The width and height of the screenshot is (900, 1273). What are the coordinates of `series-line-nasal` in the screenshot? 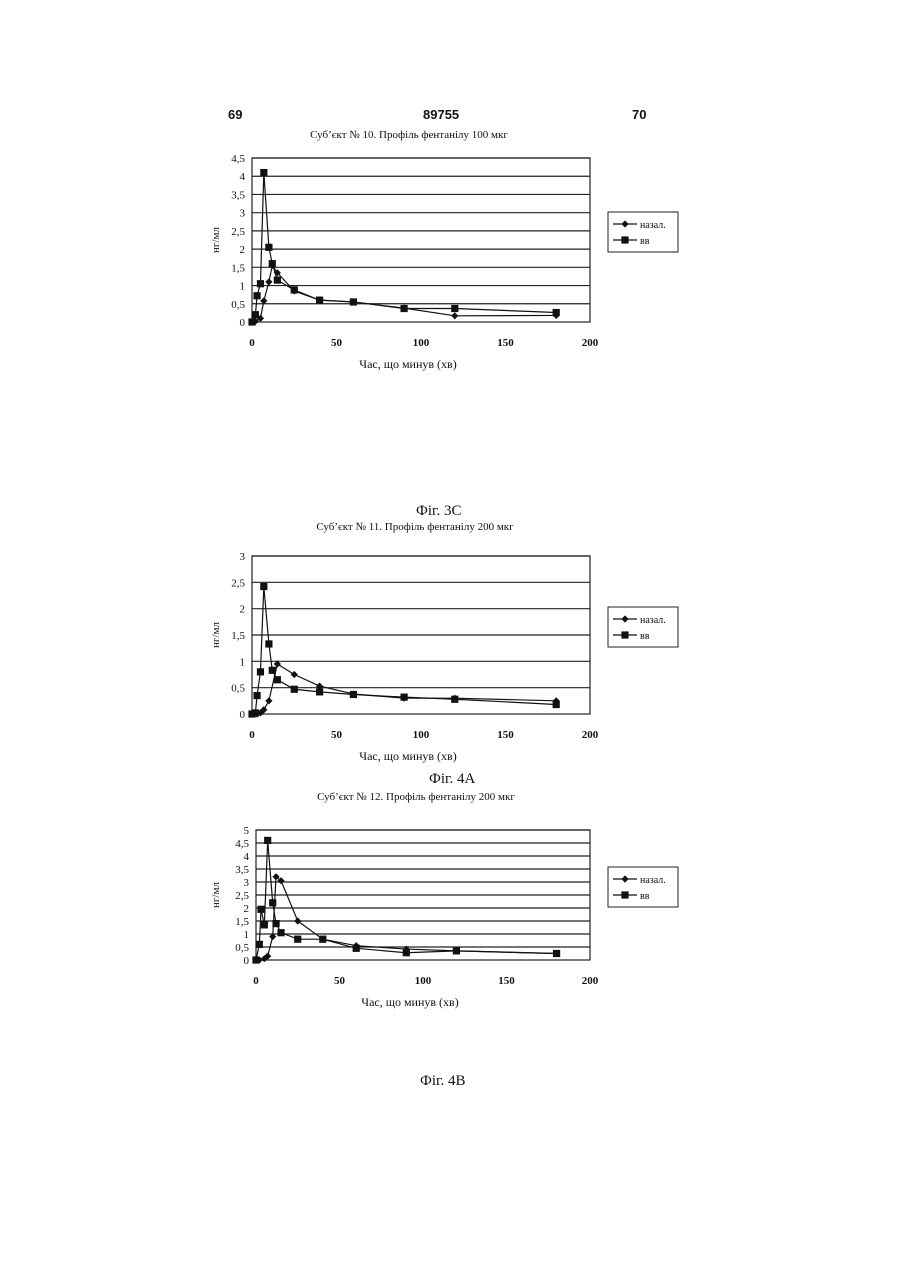 It's located at (404, 294).